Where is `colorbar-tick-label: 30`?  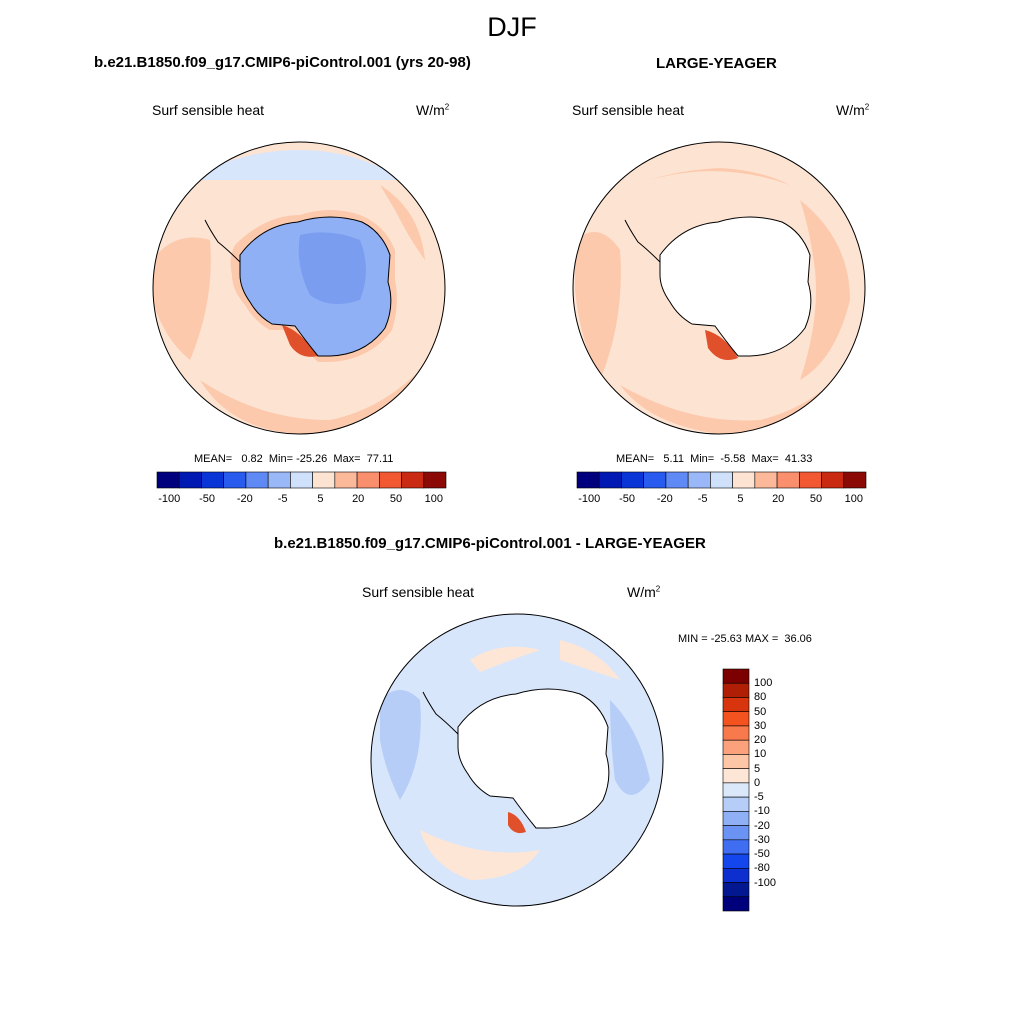
colorbar-tick-label: 30 is located at coordinates (760, 725).